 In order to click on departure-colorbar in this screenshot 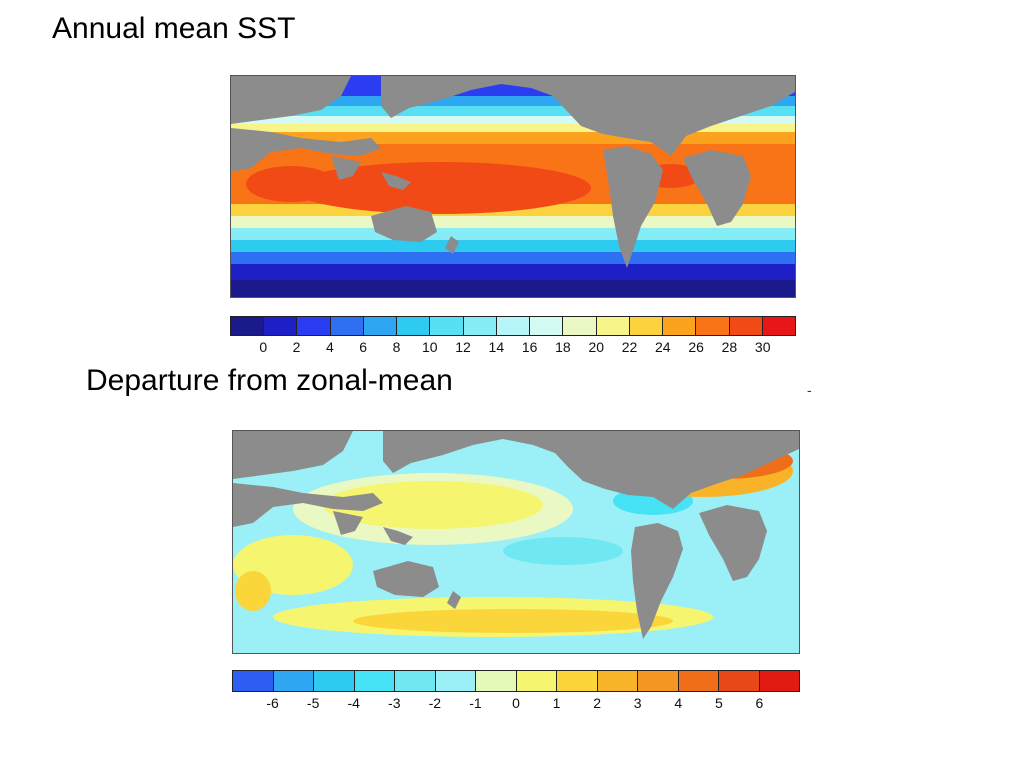, I will do `click(516, 681)`.